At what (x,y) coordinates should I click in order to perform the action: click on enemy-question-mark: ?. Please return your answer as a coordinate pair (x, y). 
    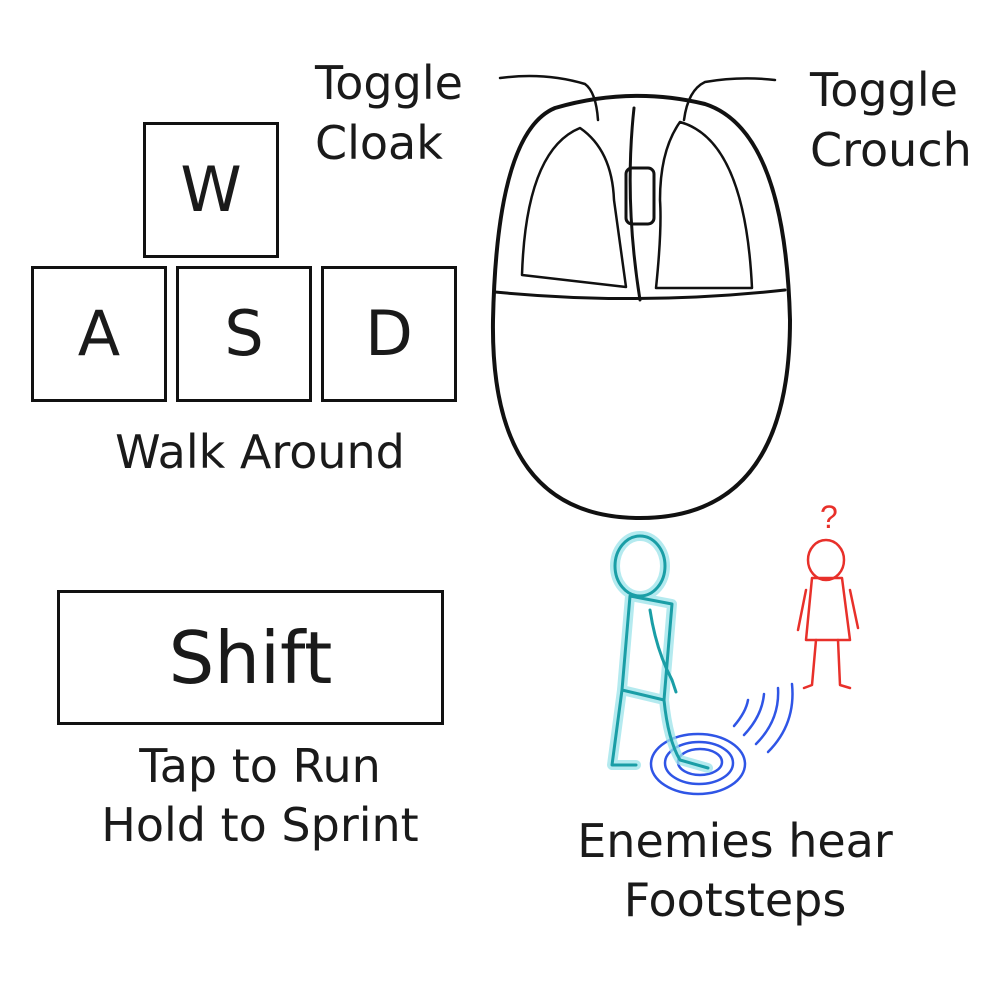
    Looking at the image, I should click on (829, 517).